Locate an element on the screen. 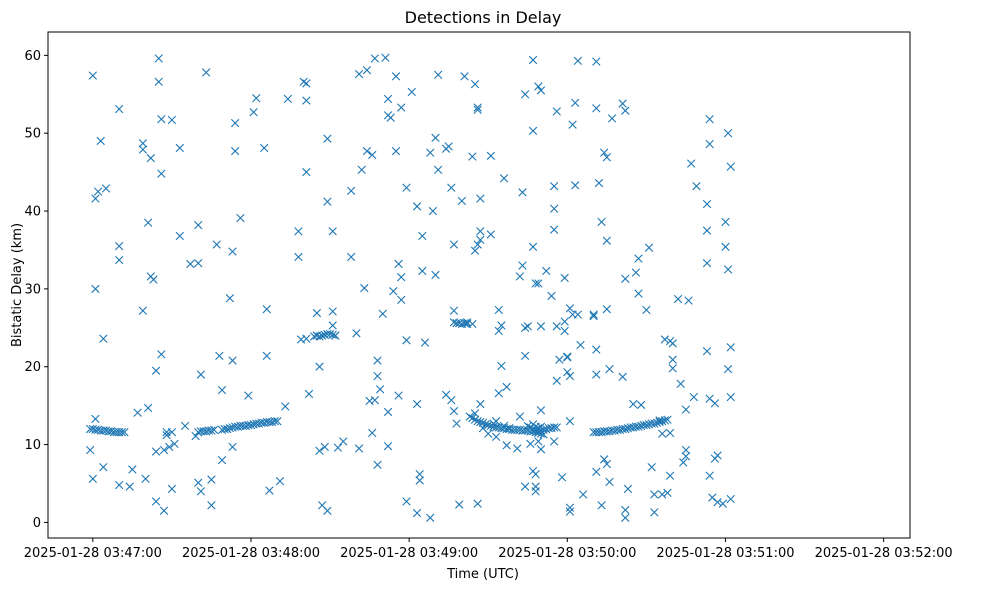  x-axis-label: Time (UTC) is located at coordinates (482, 574).